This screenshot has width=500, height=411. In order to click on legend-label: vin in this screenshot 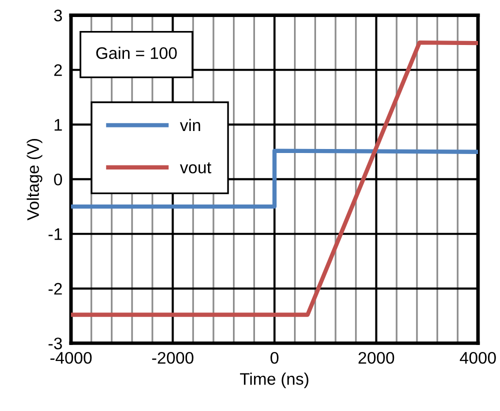, I will do `click(190, 124)`.